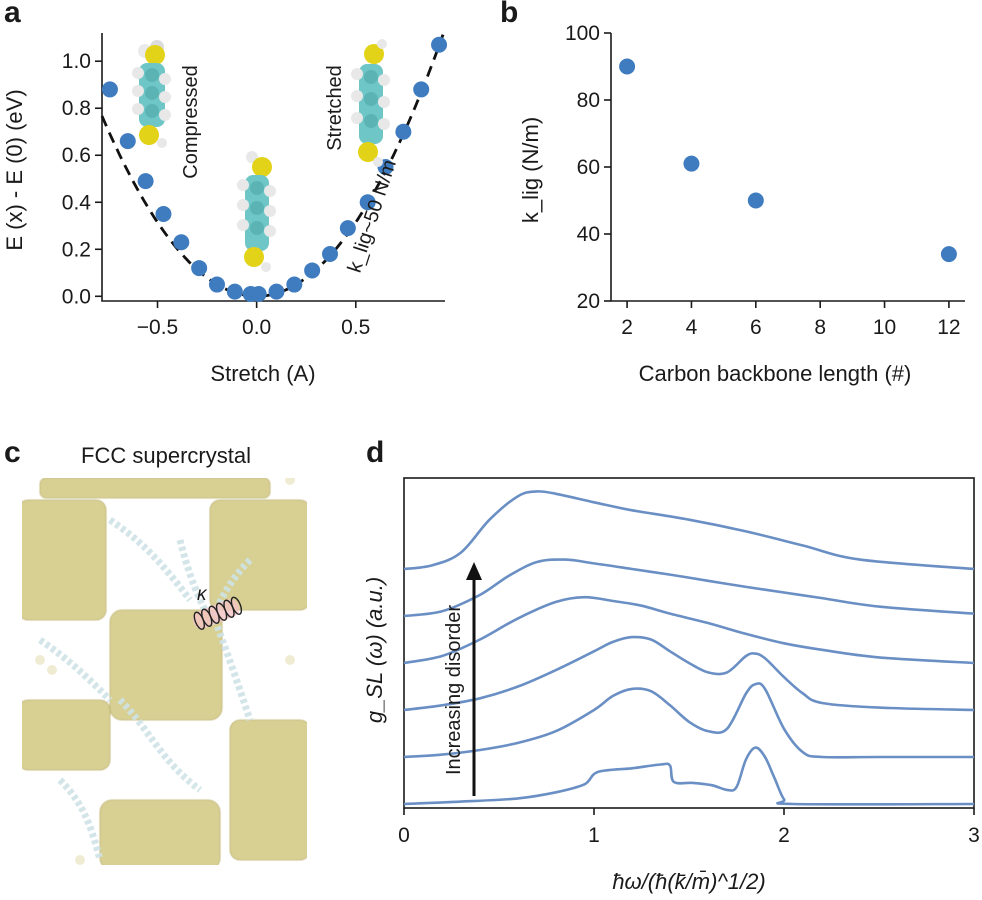 The image size is (982, 900). What do you see at coordinates (216, 194) in the screenshot?
I see `panel-a-ticks: −0.5 0.0 0.5 0.0 0.2 0.4 0.6 0.8 1.0` at bounding box center [216, 194].